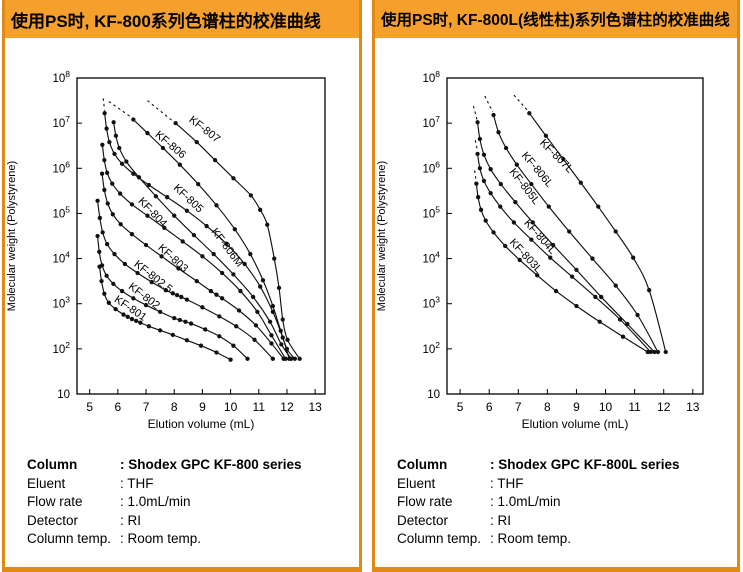  Describe the element at coordinates (61, 167) in the screenshot. I see `y-tick-label: 10⁶` at that location.